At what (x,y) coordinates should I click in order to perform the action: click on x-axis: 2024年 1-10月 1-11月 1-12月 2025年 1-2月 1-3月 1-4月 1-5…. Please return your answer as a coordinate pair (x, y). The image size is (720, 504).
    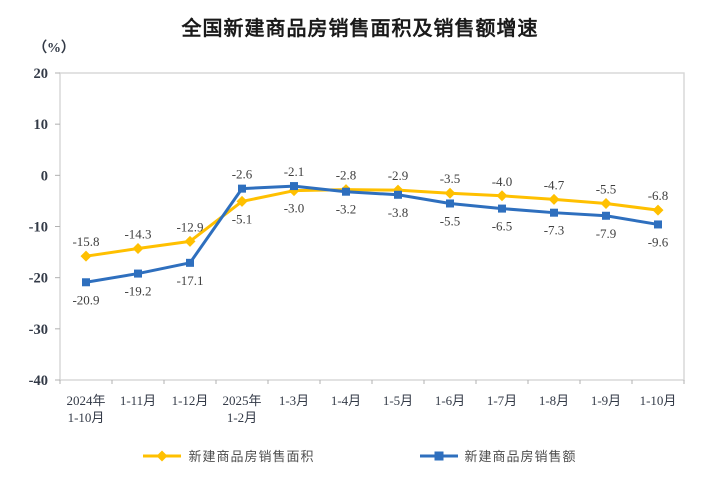
    Looking at the image, I should click on (372, 402).